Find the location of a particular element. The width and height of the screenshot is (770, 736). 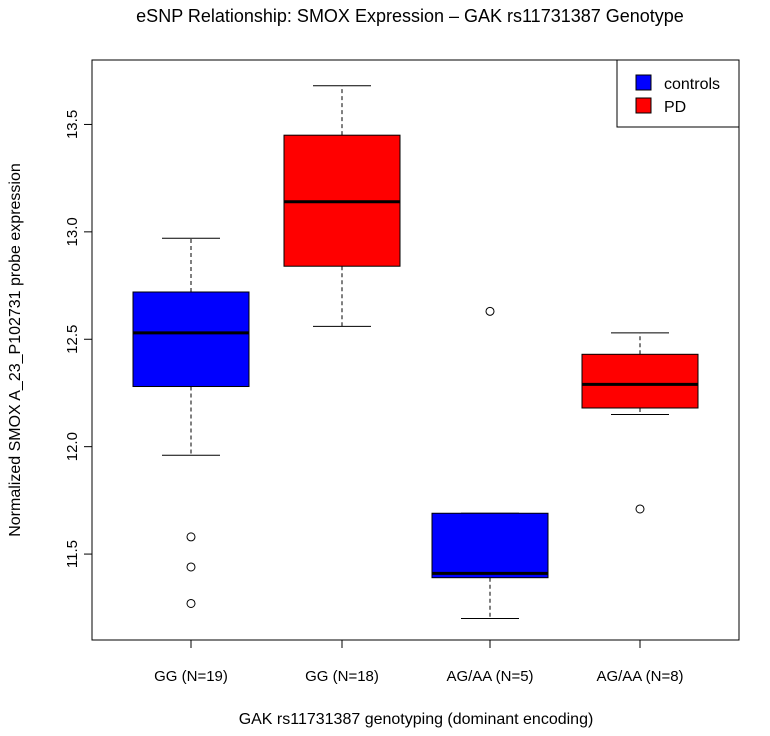

legend: controls PD is located at coordinates (678, 93).